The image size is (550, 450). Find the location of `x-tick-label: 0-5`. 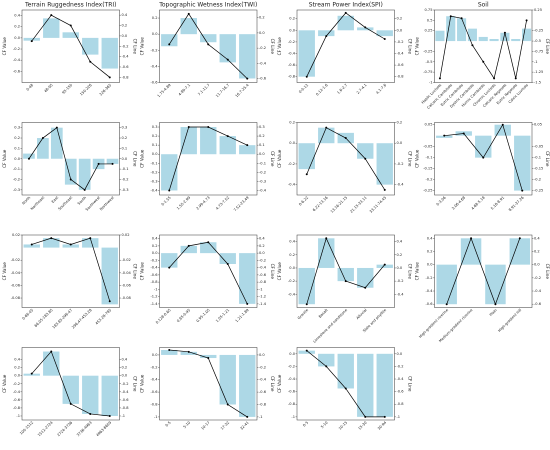

x-tick-label: 0-5 is located at coordinates (168, 424).